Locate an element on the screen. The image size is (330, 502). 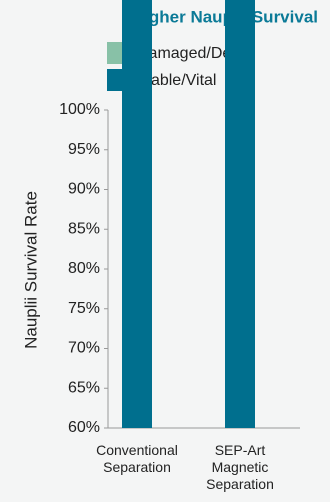
y-tick-label: 80% is located at coordinates (84, 268).